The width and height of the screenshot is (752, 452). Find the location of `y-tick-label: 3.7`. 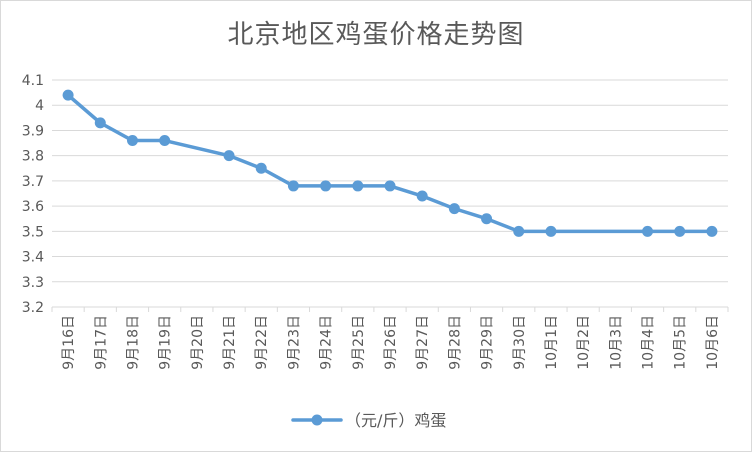

y-tick-label: 3.7 is located at coordinates (33, 182).